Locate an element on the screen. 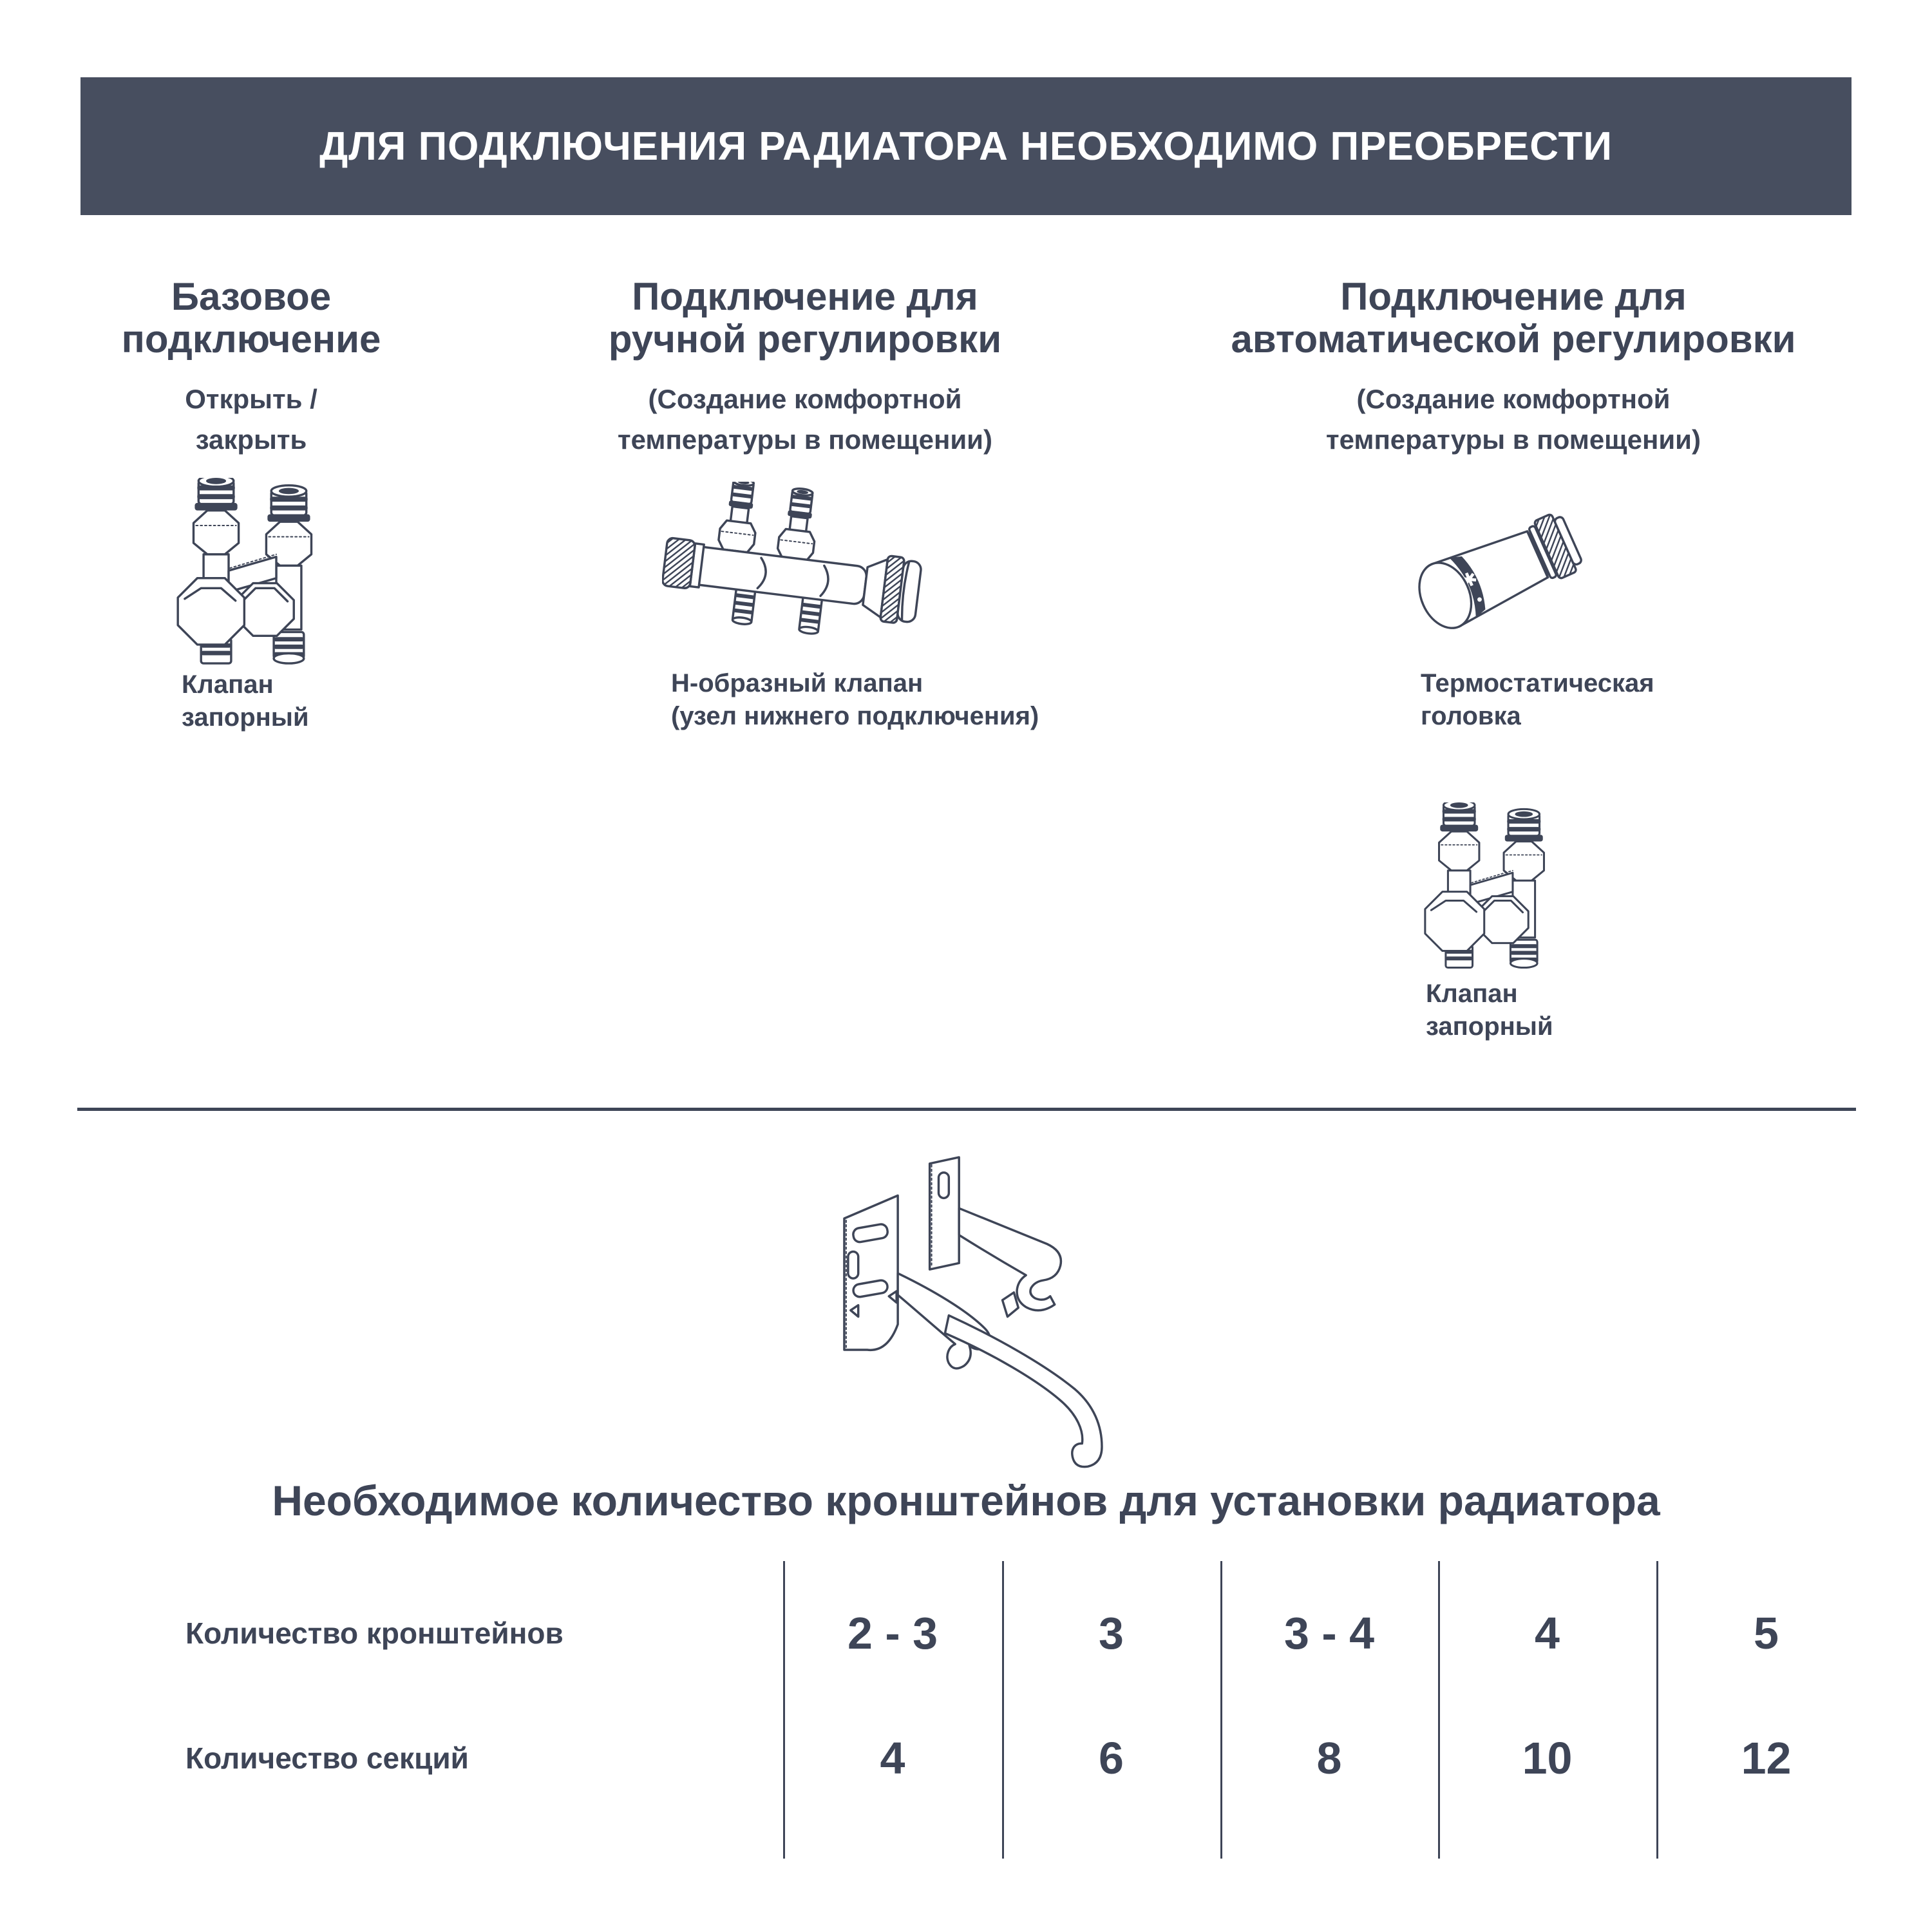  table-cell: 3 - 4 is located at coordinates (1329, 1633).